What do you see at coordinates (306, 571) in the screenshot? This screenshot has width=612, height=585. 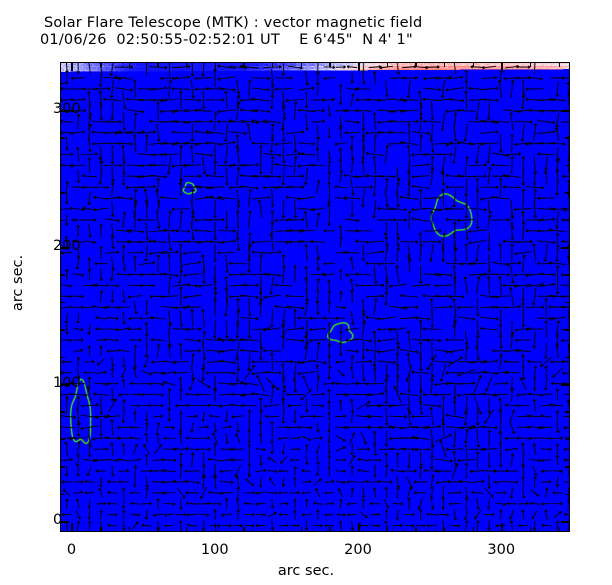 I see `x-axis-title: arc sec.` at bounding box center [306, 571].